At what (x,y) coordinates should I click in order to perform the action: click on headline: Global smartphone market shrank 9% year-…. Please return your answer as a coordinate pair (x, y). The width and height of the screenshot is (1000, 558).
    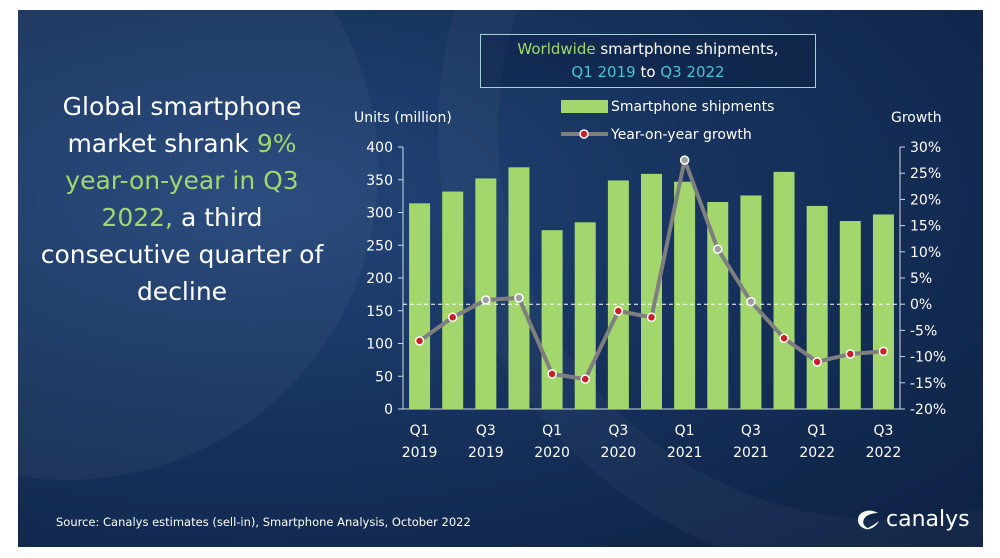
    Looking at the image, I should click on (182, 199).